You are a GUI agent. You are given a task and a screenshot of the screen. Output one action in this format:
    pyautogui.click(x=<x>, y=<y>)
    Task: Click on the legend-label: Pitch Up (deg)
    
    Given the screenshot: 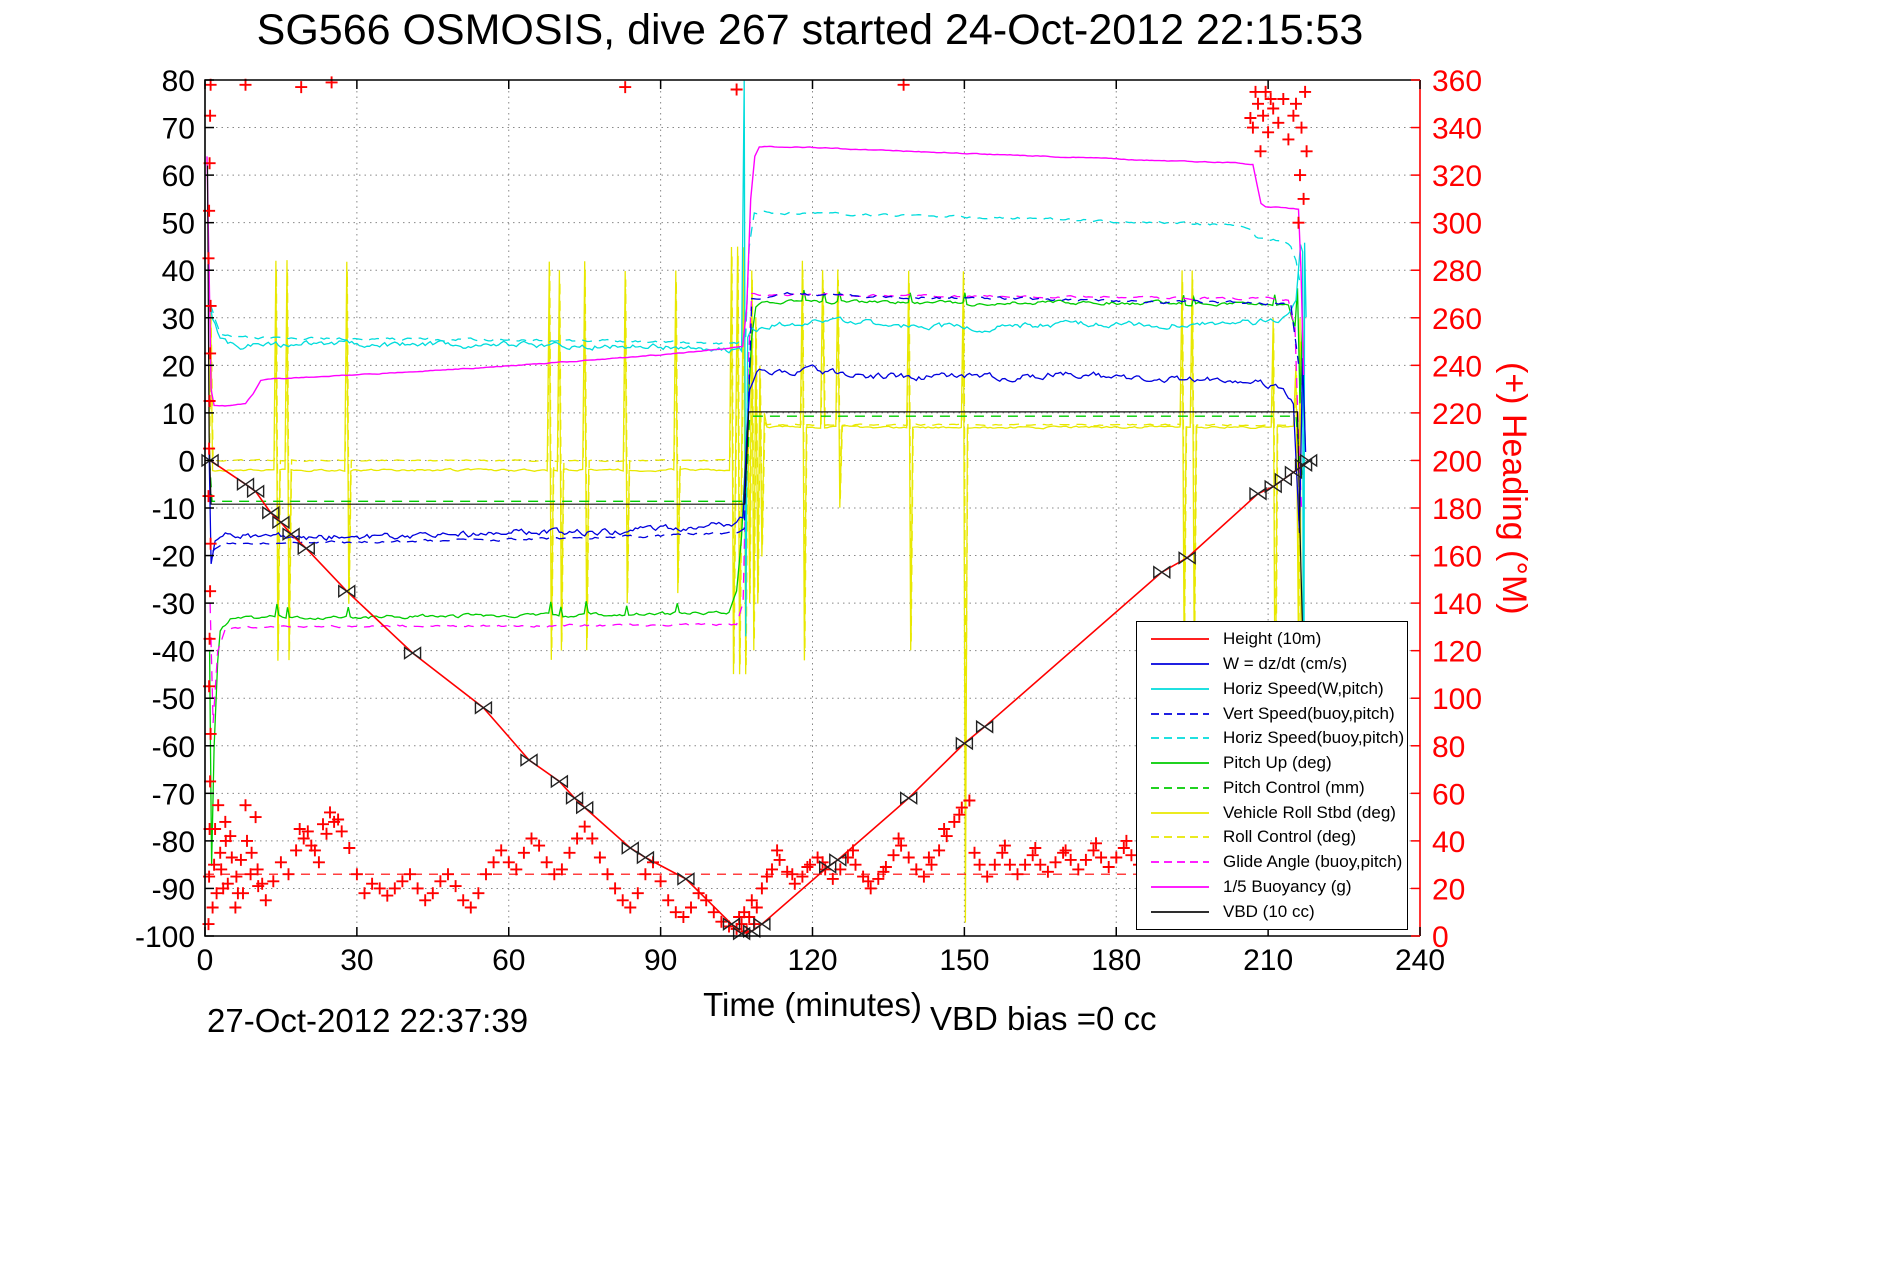 What is the action you would take?
    pyautogui.click(x=1277, y=763)
    